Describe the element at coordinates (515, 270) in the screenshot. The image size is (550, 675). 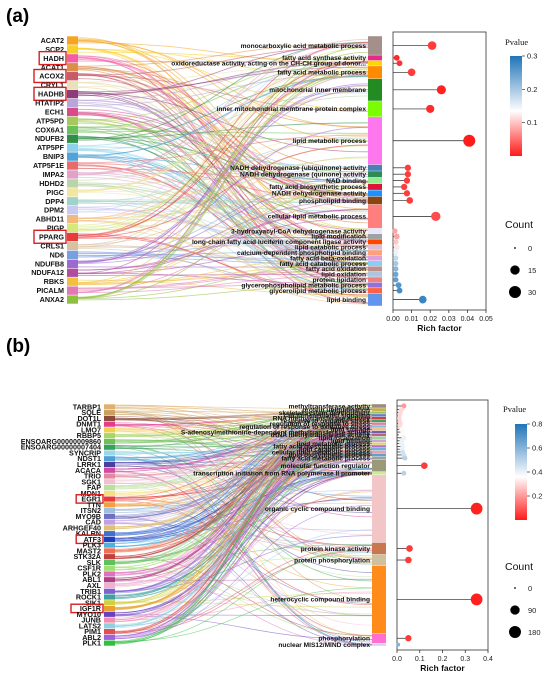
I see `count-legend-dot` at that location.